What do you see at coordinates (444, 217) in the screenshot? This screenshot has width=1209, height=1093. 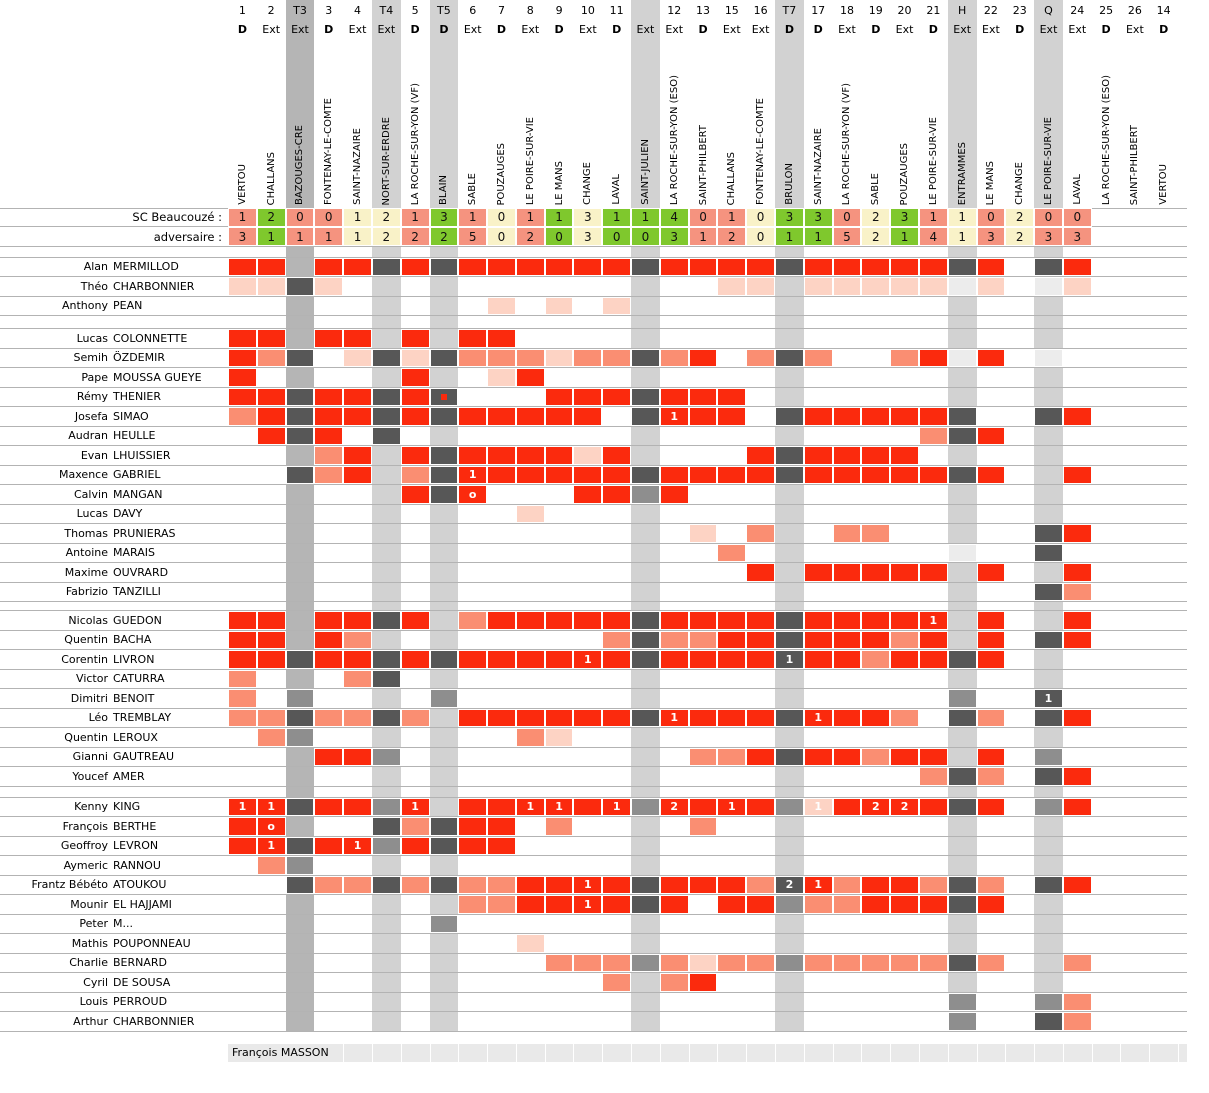 I see `team-score-cell: 3` at bounding box center [444, 217].